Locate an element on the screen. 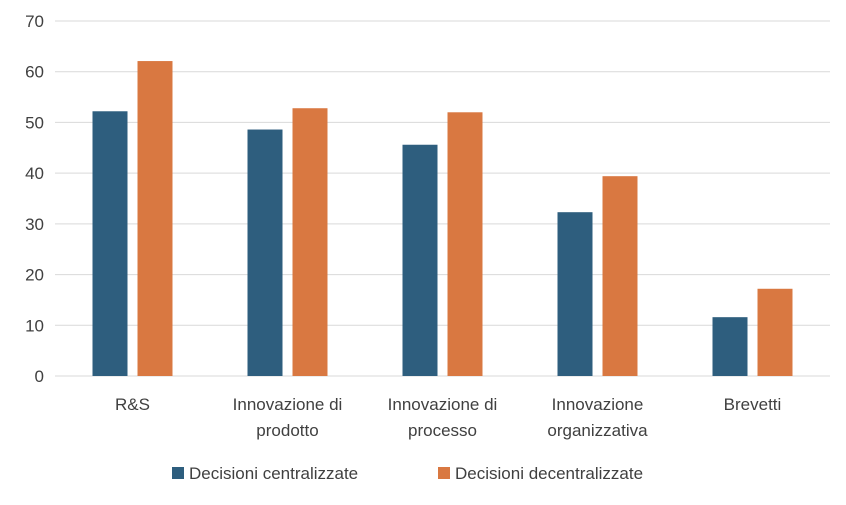  x-tick-label: Innovazione is located at coordinates (598, 404).